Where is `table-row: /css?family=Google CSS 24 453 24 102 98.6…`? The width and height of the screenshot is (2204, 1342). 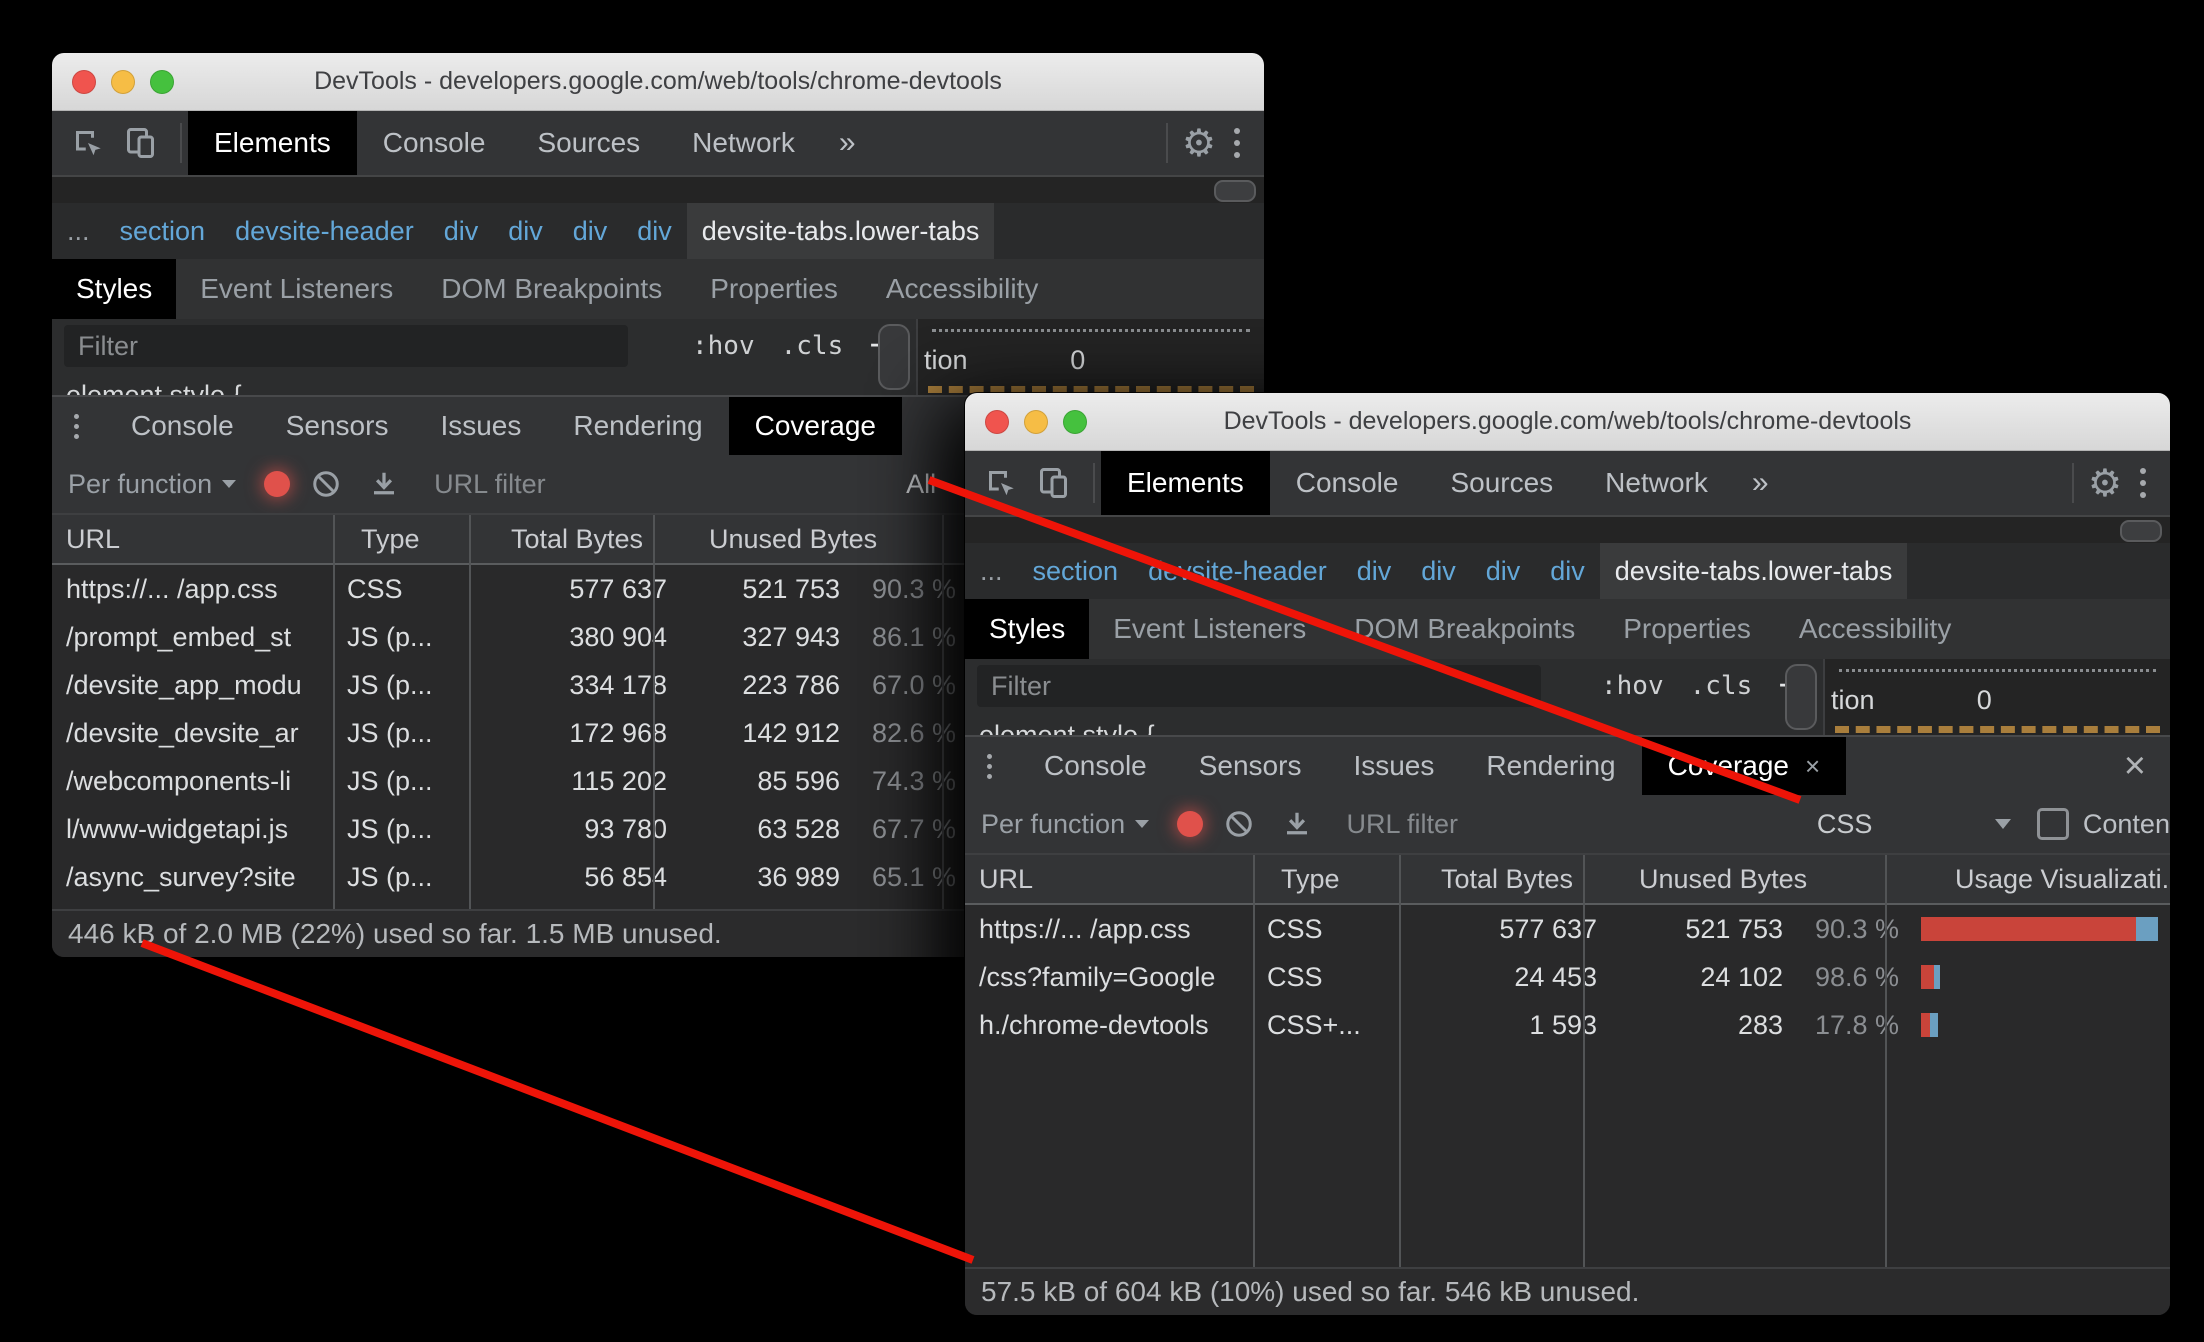
table-row: /css?family=Google CSS 24 453 24 102 98.6… is located at coordinates (1567, 977).